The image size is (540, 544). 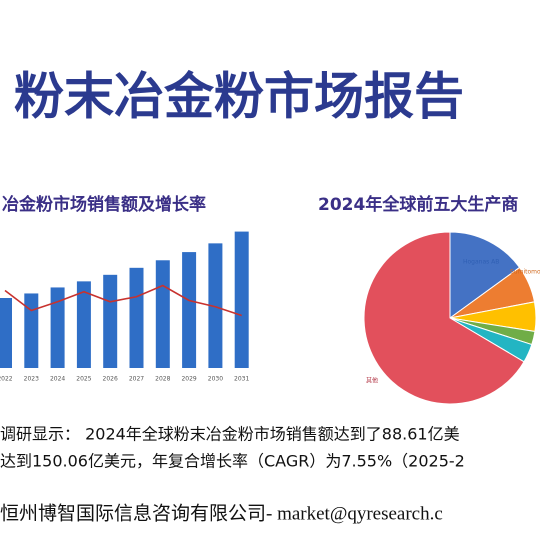 What do you see at coordinates (104, 204) in the screenshot?
I see `chart-title: 冶金粉市场销售额及增长率` at bounding box center [104, 204].